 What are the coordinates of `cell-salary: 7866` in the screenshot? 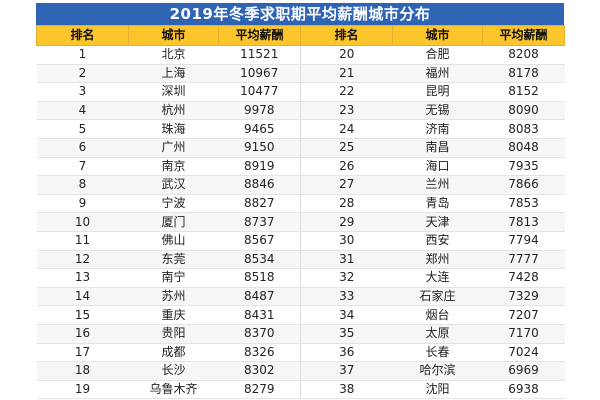 It's located at (523, 185).